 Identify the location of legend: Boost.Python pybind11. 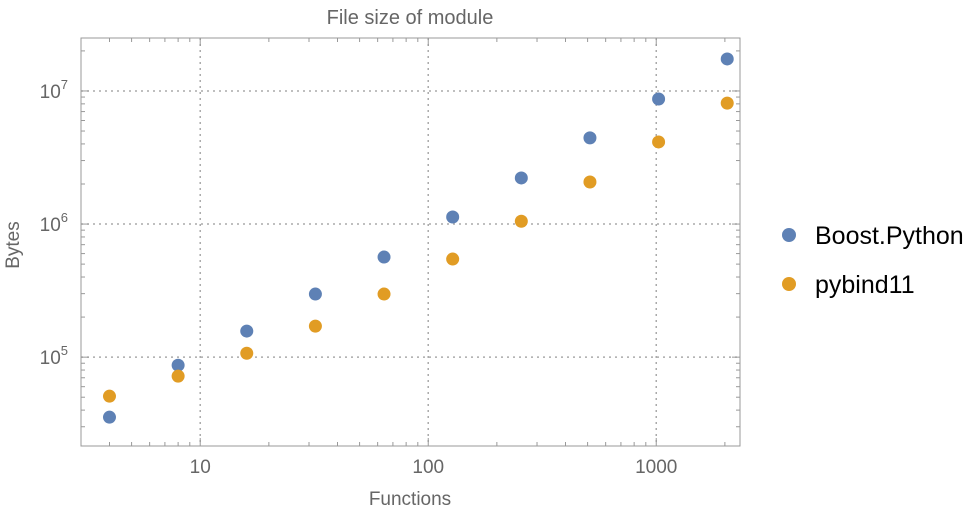
(873, 260).